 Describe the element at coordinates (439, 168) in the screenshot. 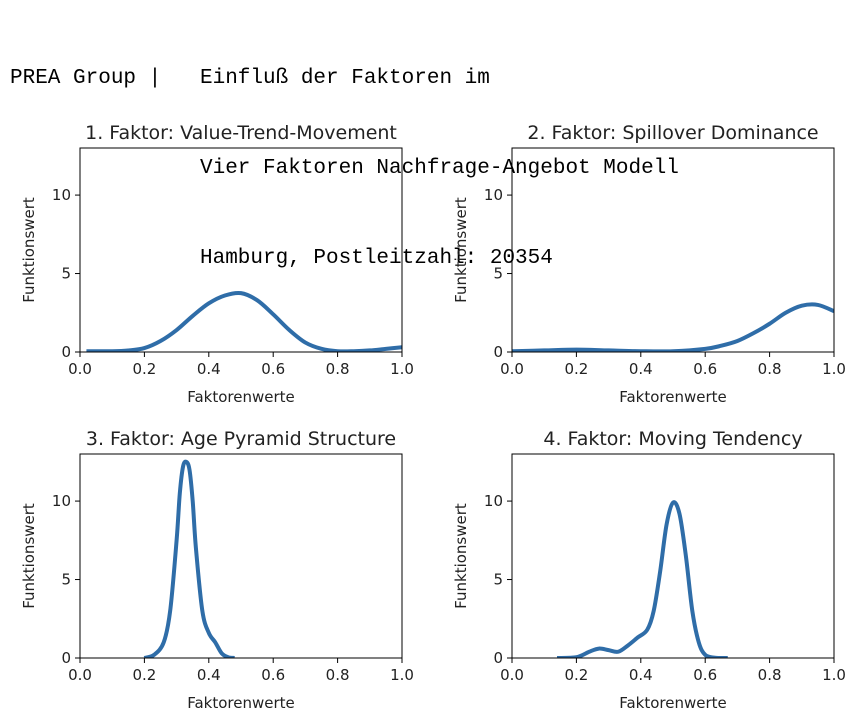

I see `title-line-2: Vier Faktoren Nachfrage-Angebot Modell` at that location.